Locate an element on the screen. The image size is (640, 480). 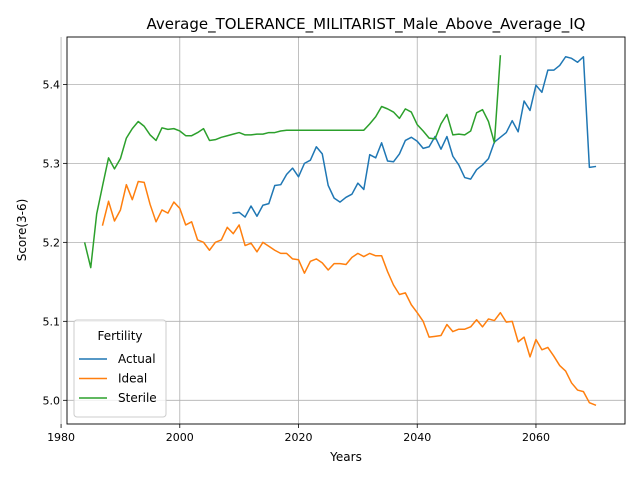
y-axis: 5.0 5.1 5.2 5.3 5.4 is located at coordinates (55, 242).